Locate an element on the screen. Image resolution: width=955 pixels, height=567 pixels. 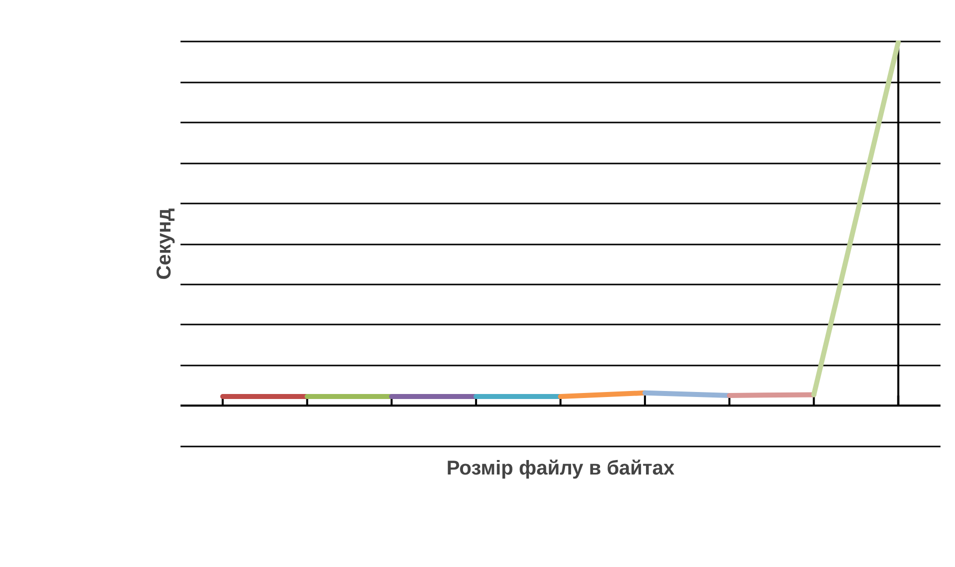
x-axis-title: Розмір файлу в байтах is located at coordinates (560, 469).